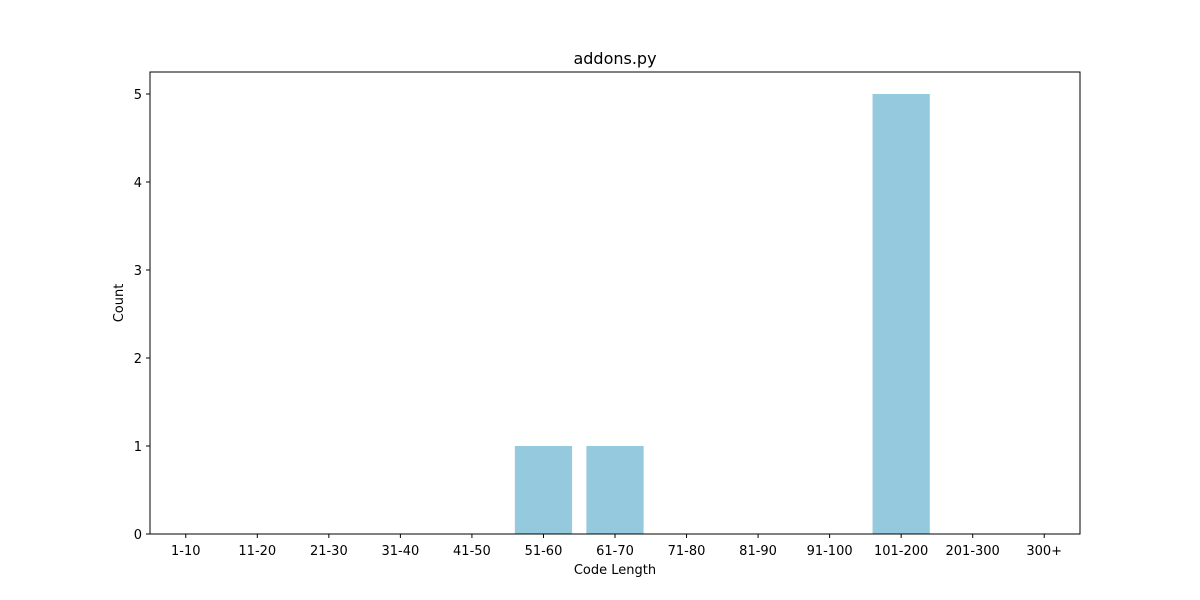 This screenshot has width=1200, height=600. What do you see at coordinates (142, 315) in the screenshot?
I see `y-axis-ticks: 0 1 2 3 4 5` at bounding box center [142, 315].